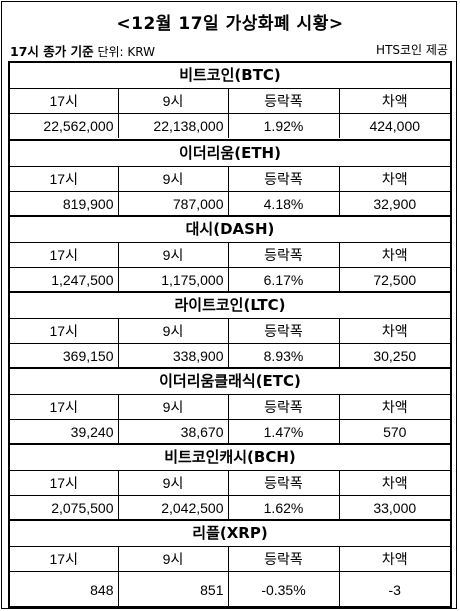 The height and width of the screenshot is (611, 460). What do you see at coordinates (64, 431) in the screenshot?
I see `price-17h: 39,240` at bounding box center [64, 431].